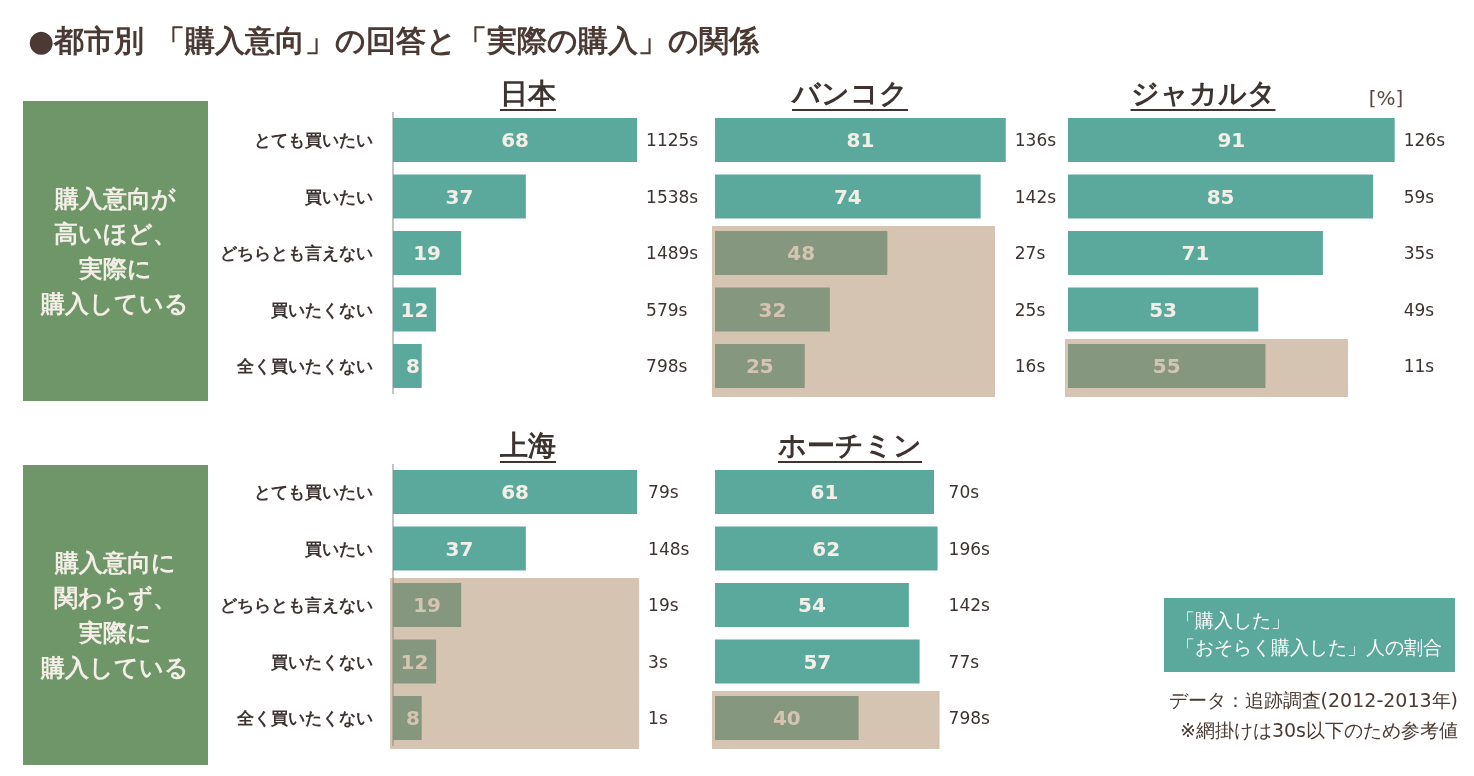 The width and height of the screenshot is (1474, 776). I want to click on text: 1s, so click(658, 718).